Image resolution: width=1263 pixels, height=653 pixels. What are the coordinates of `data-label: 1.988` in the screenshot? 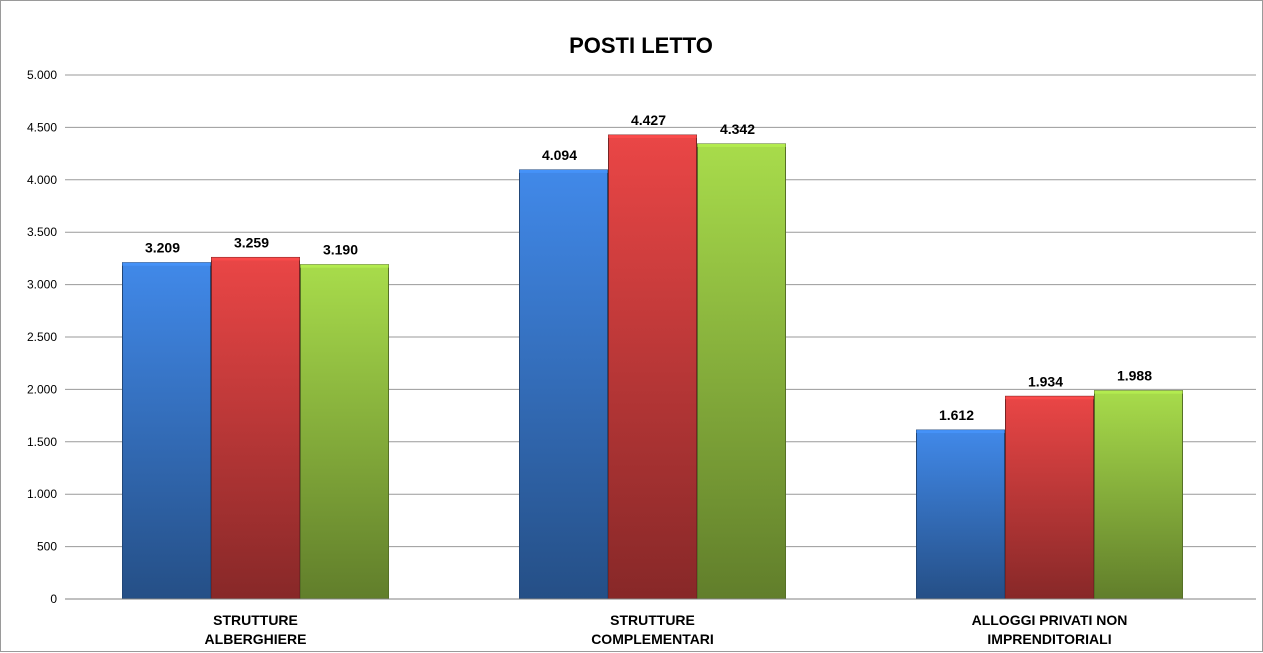 It's located at (1134, 376).